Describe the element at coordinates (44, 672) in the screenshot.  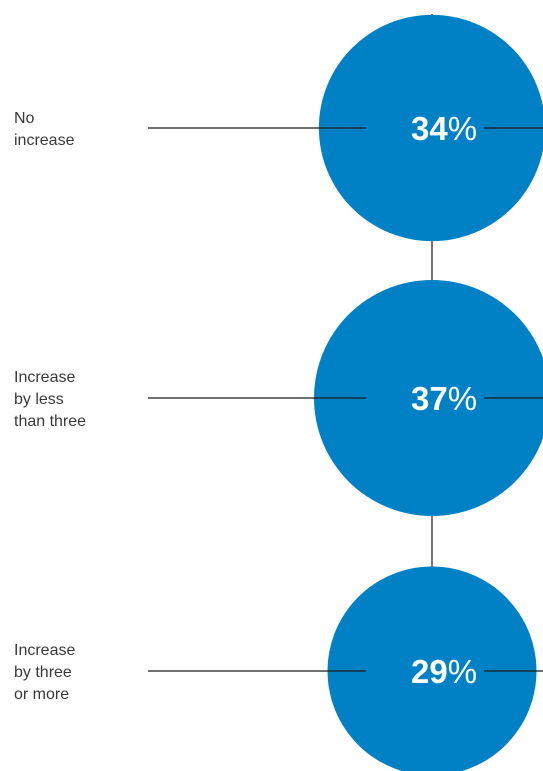
I see `category-label-3: Increase by three or more` at that location.